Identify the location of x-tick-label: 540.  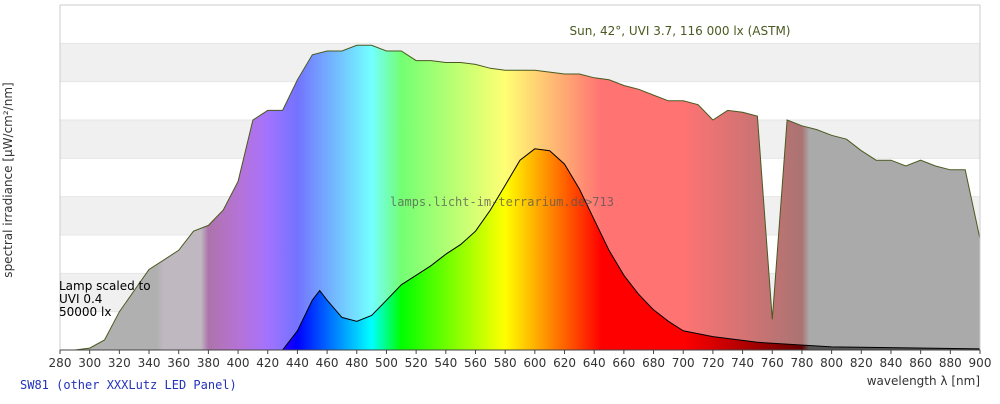
(445, 363).